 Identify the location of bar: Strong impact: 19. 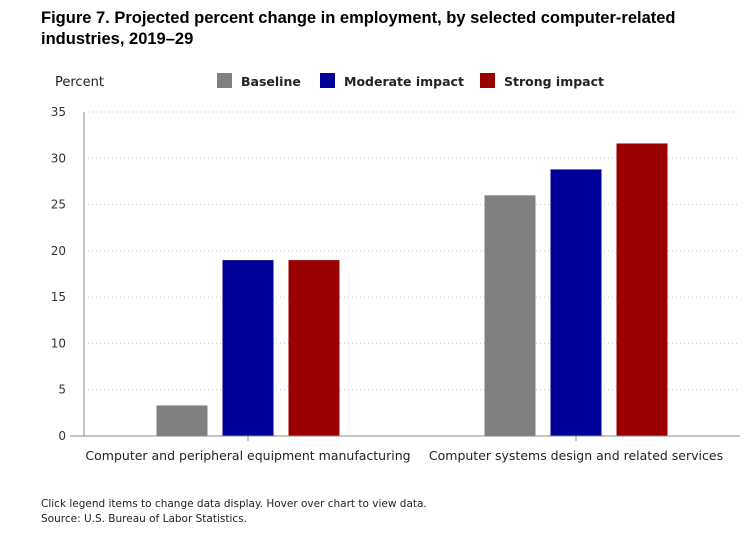
(314, 348).